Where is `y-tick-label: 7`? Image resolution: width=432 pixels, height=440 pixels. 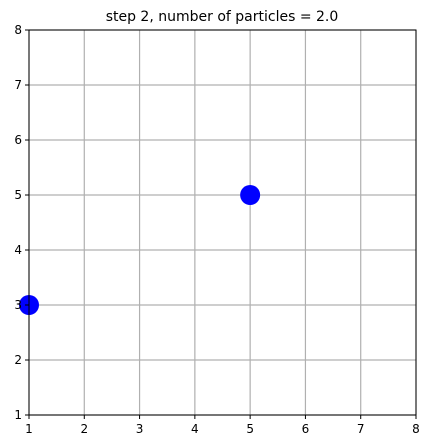 y-tick-label: 7 is located at coordinates (18, 85).